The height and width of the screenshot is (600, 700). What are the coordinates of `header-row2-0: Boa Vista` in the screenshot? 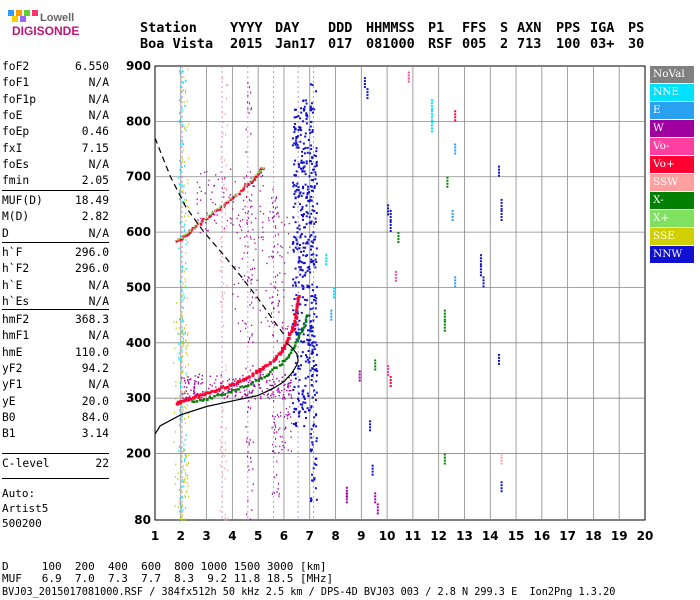 It's located at (177, 44).